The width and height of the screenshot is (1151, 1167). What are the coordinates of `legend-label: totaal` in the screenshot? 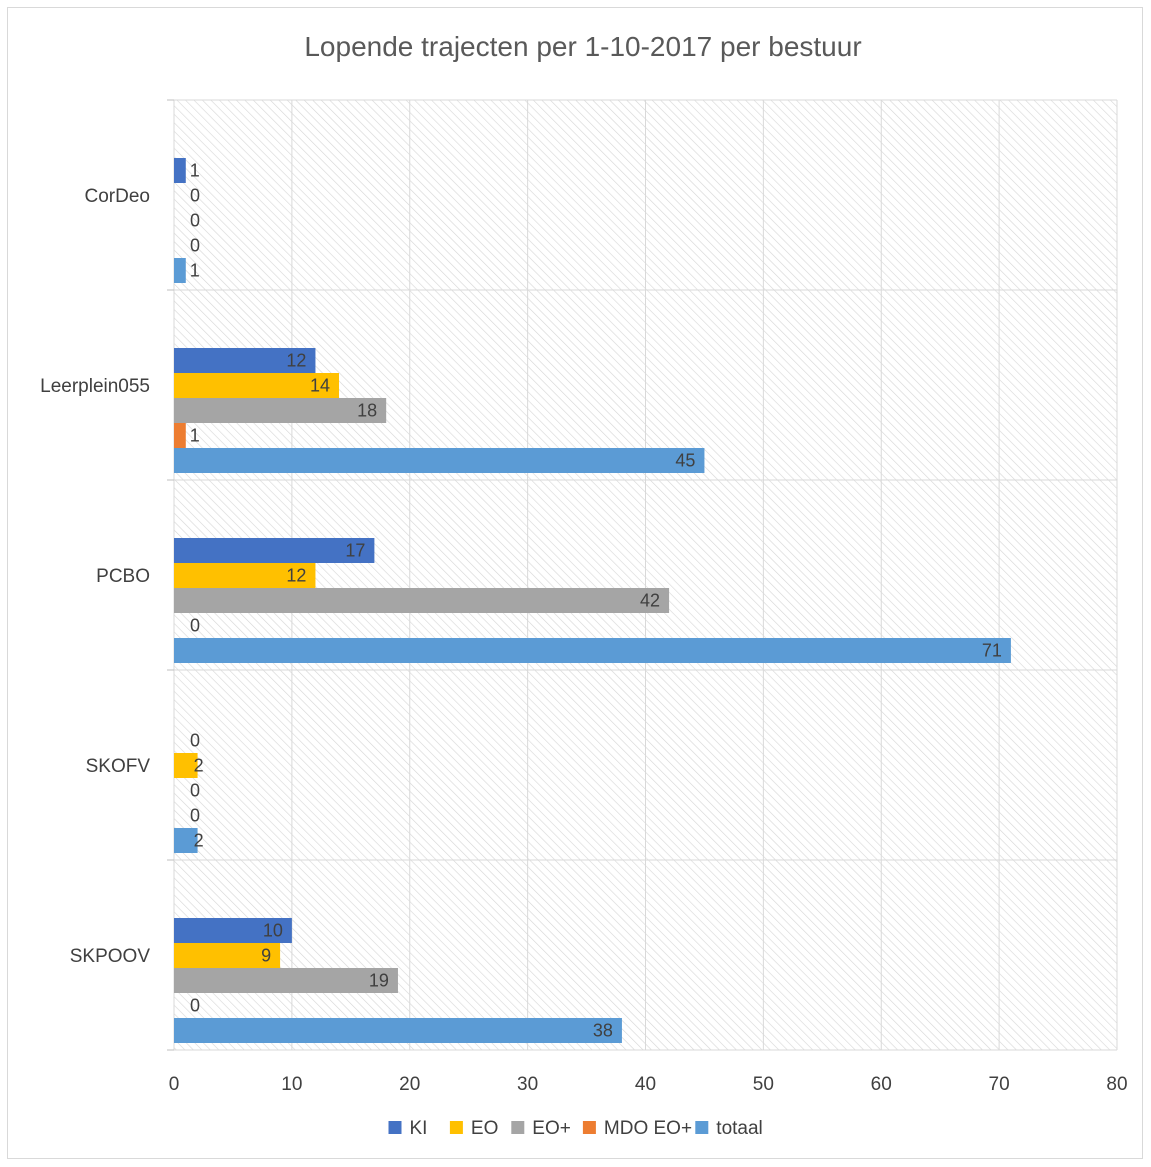 It's located at (739, 1128).